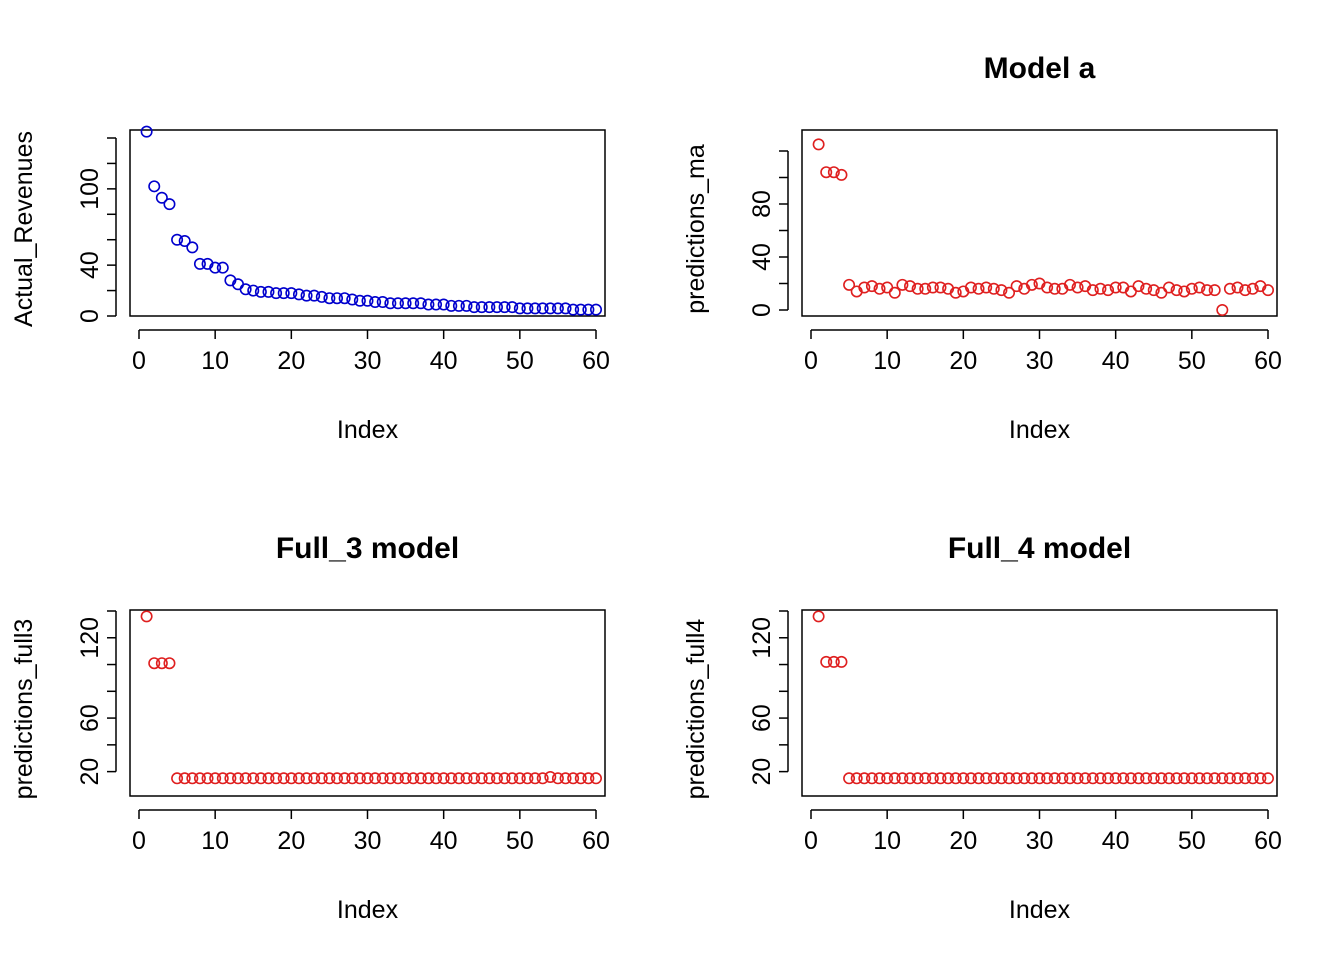  Describe the element at coordinates (1040, 68) in the screenshot. I see `chart-title: Model a` at that location.